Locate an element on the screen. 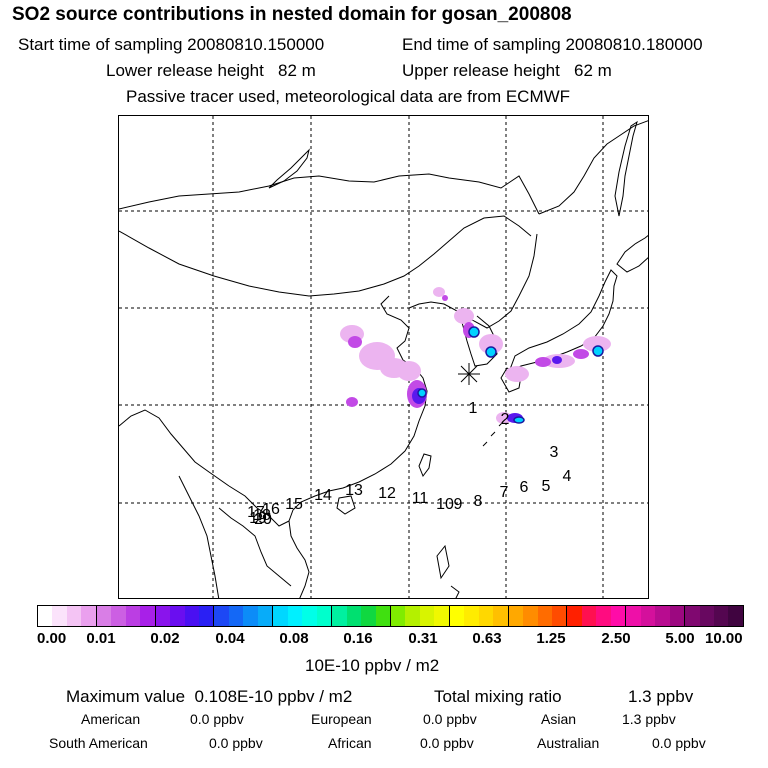 This screenshot has height=768, width=768. source-label: 19 is located at coordinates (258, 518).